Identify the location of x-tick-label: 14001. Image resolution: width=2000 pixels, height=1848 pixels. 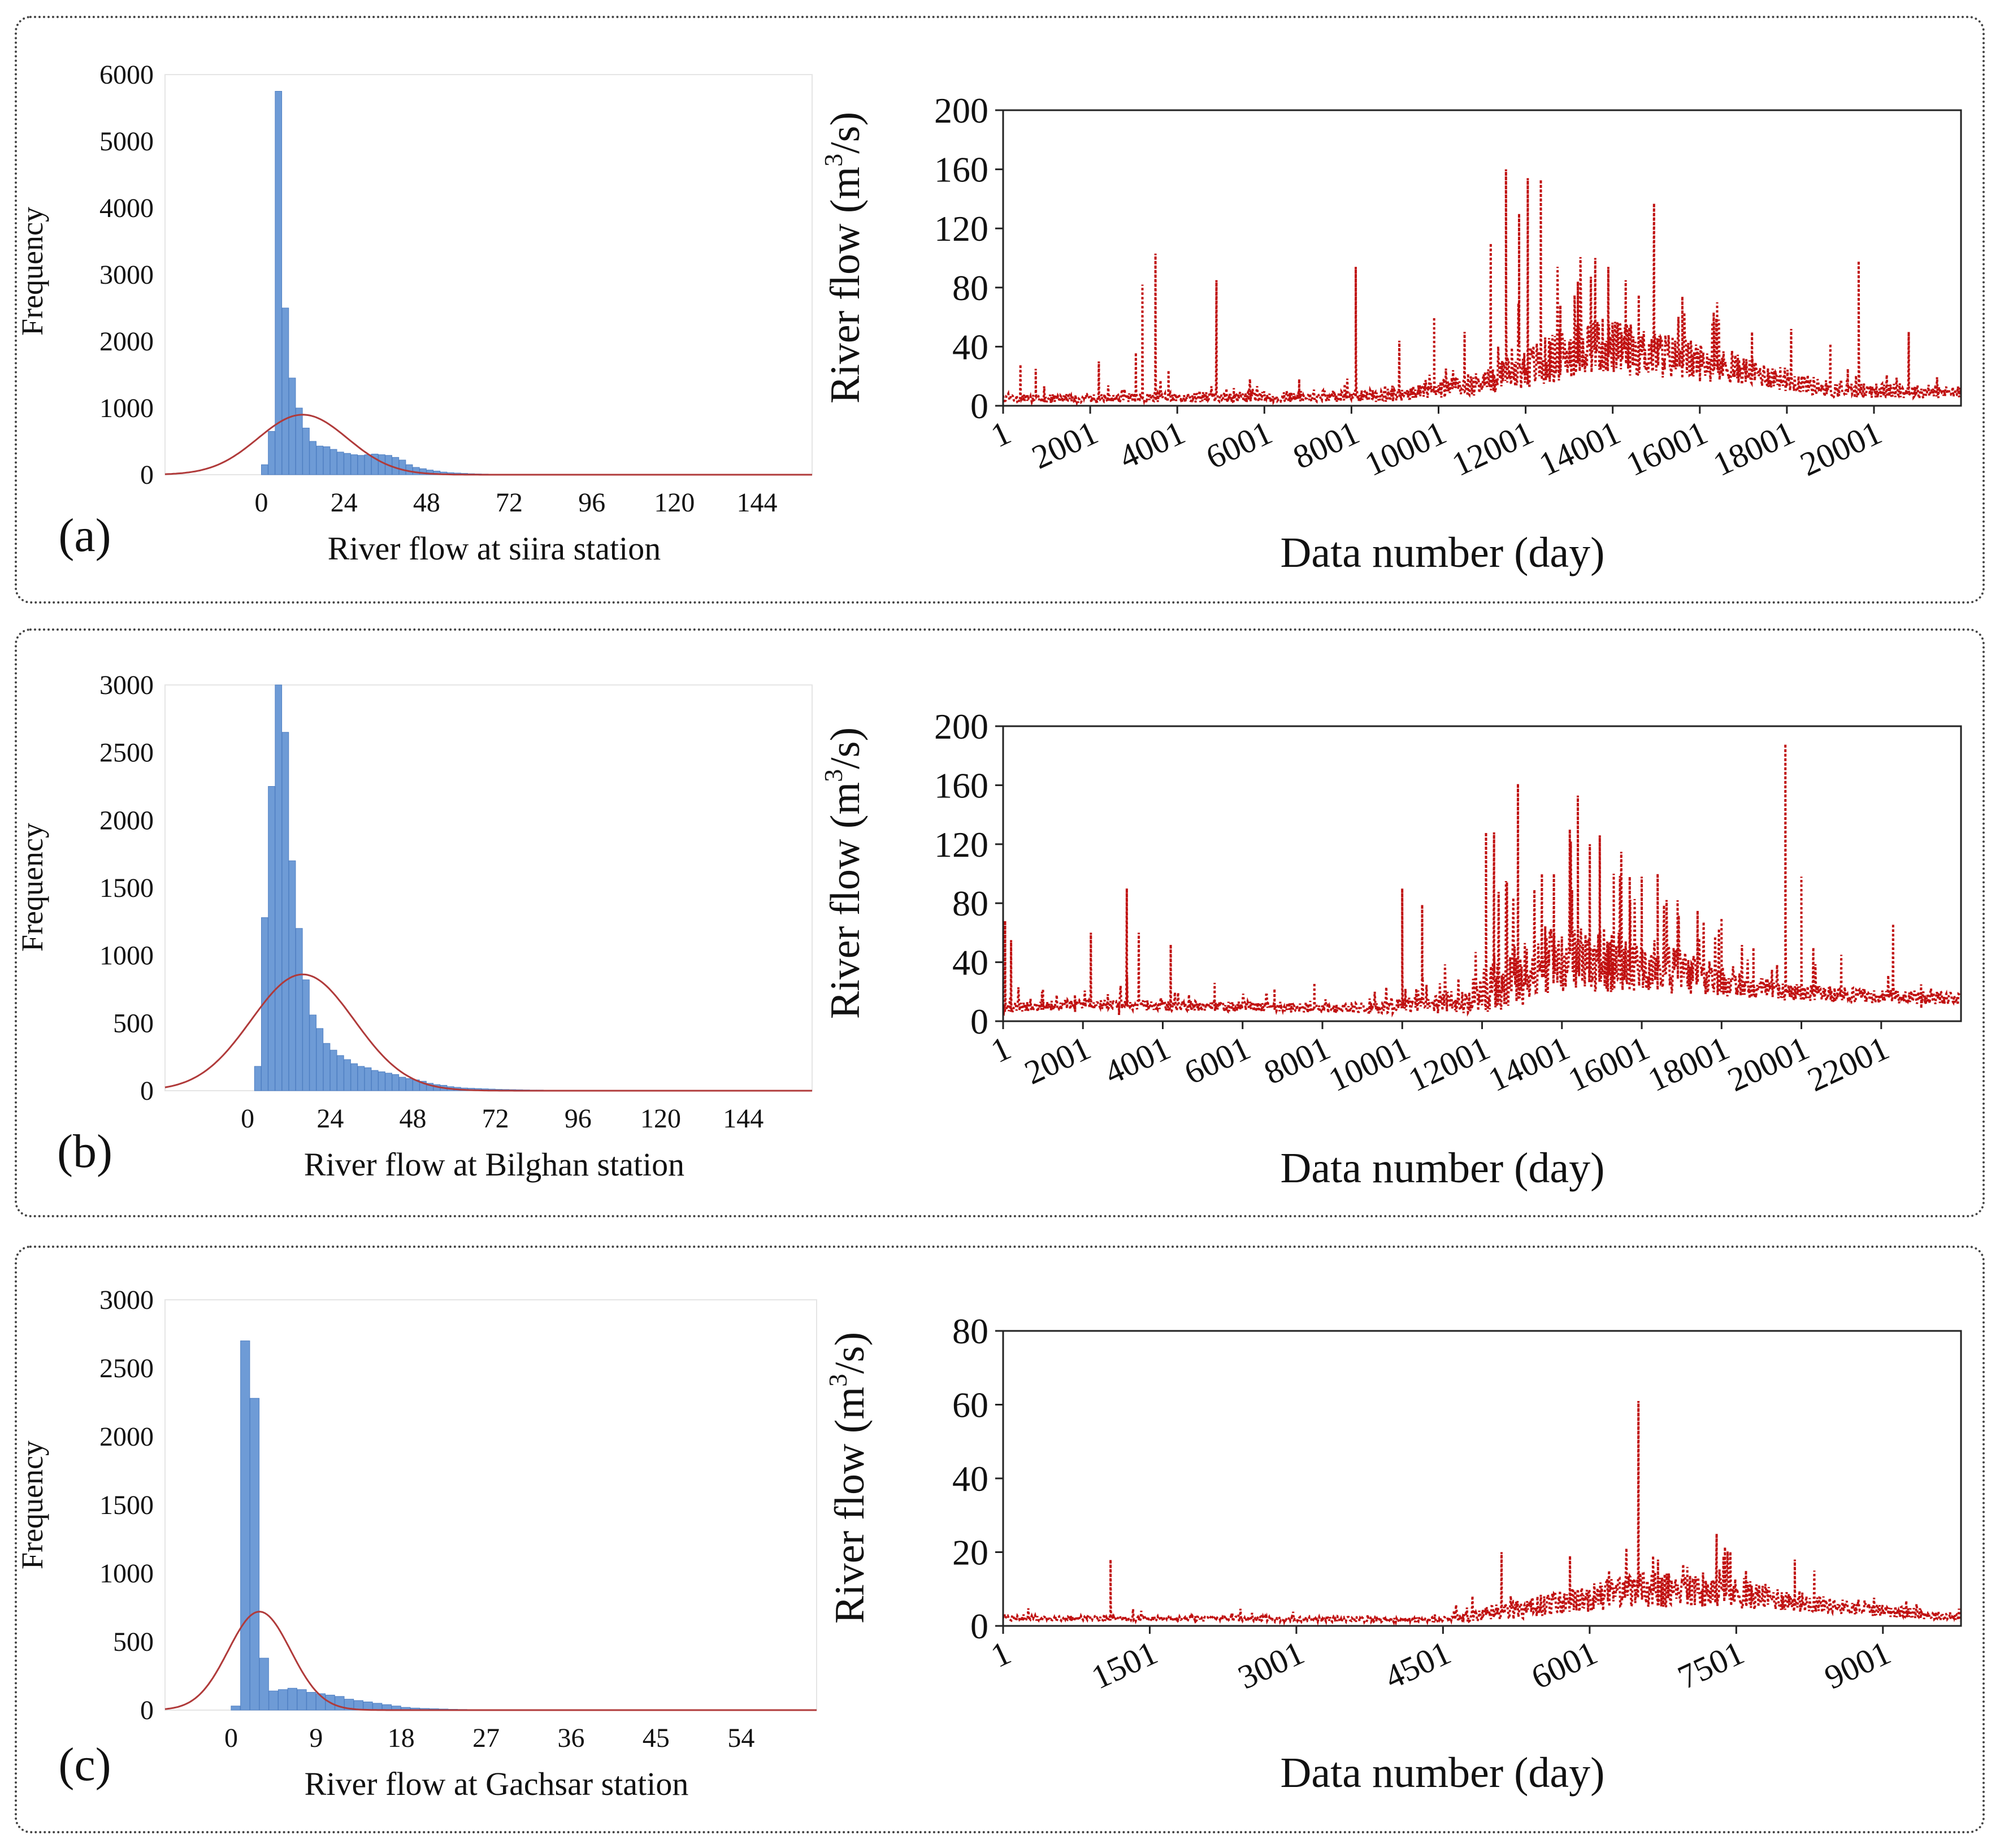
(1528, 1064).